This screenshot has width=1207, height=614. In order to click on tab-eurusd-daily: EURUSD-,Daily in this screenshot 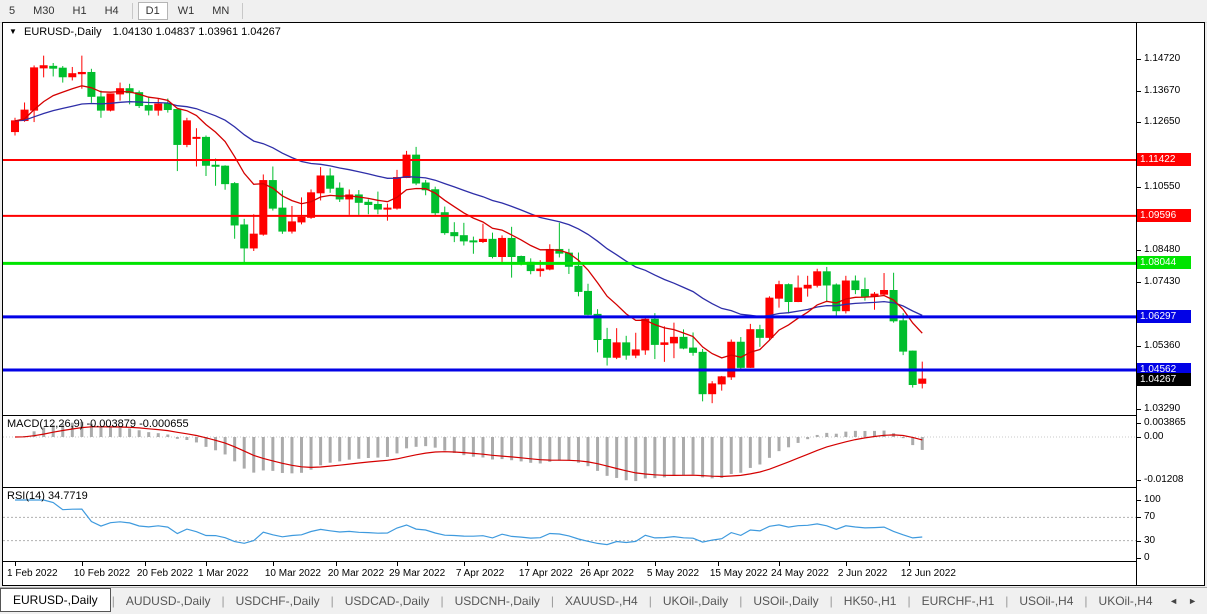, I will do `click(55, 600)`.